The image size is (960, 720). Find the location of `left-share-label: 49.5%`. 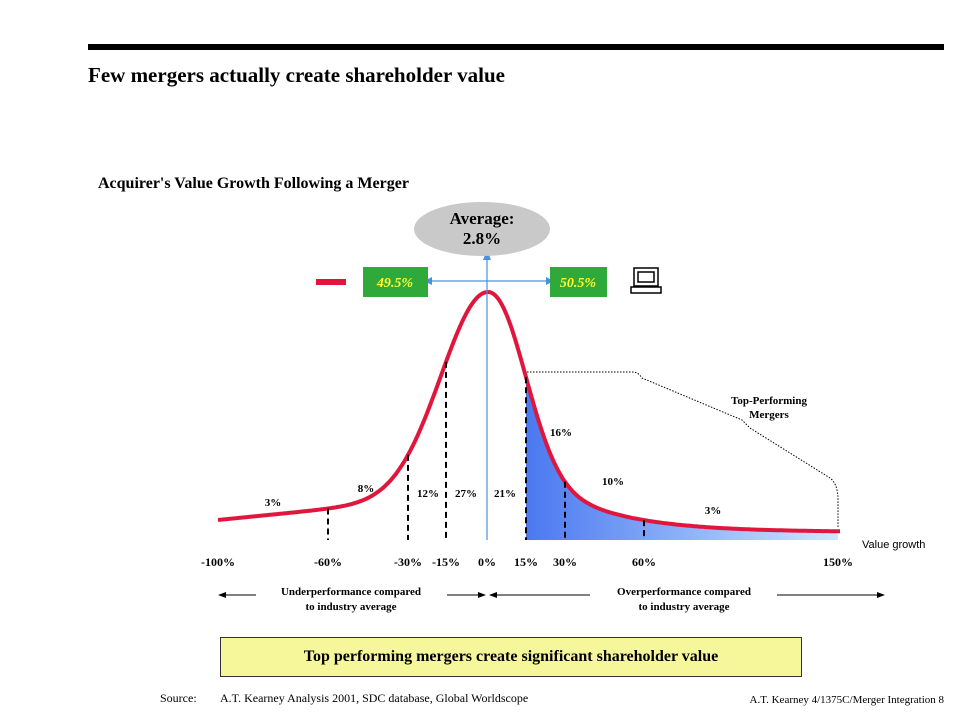

left-share-label: 49.5% is located at coordinates (394, 283).